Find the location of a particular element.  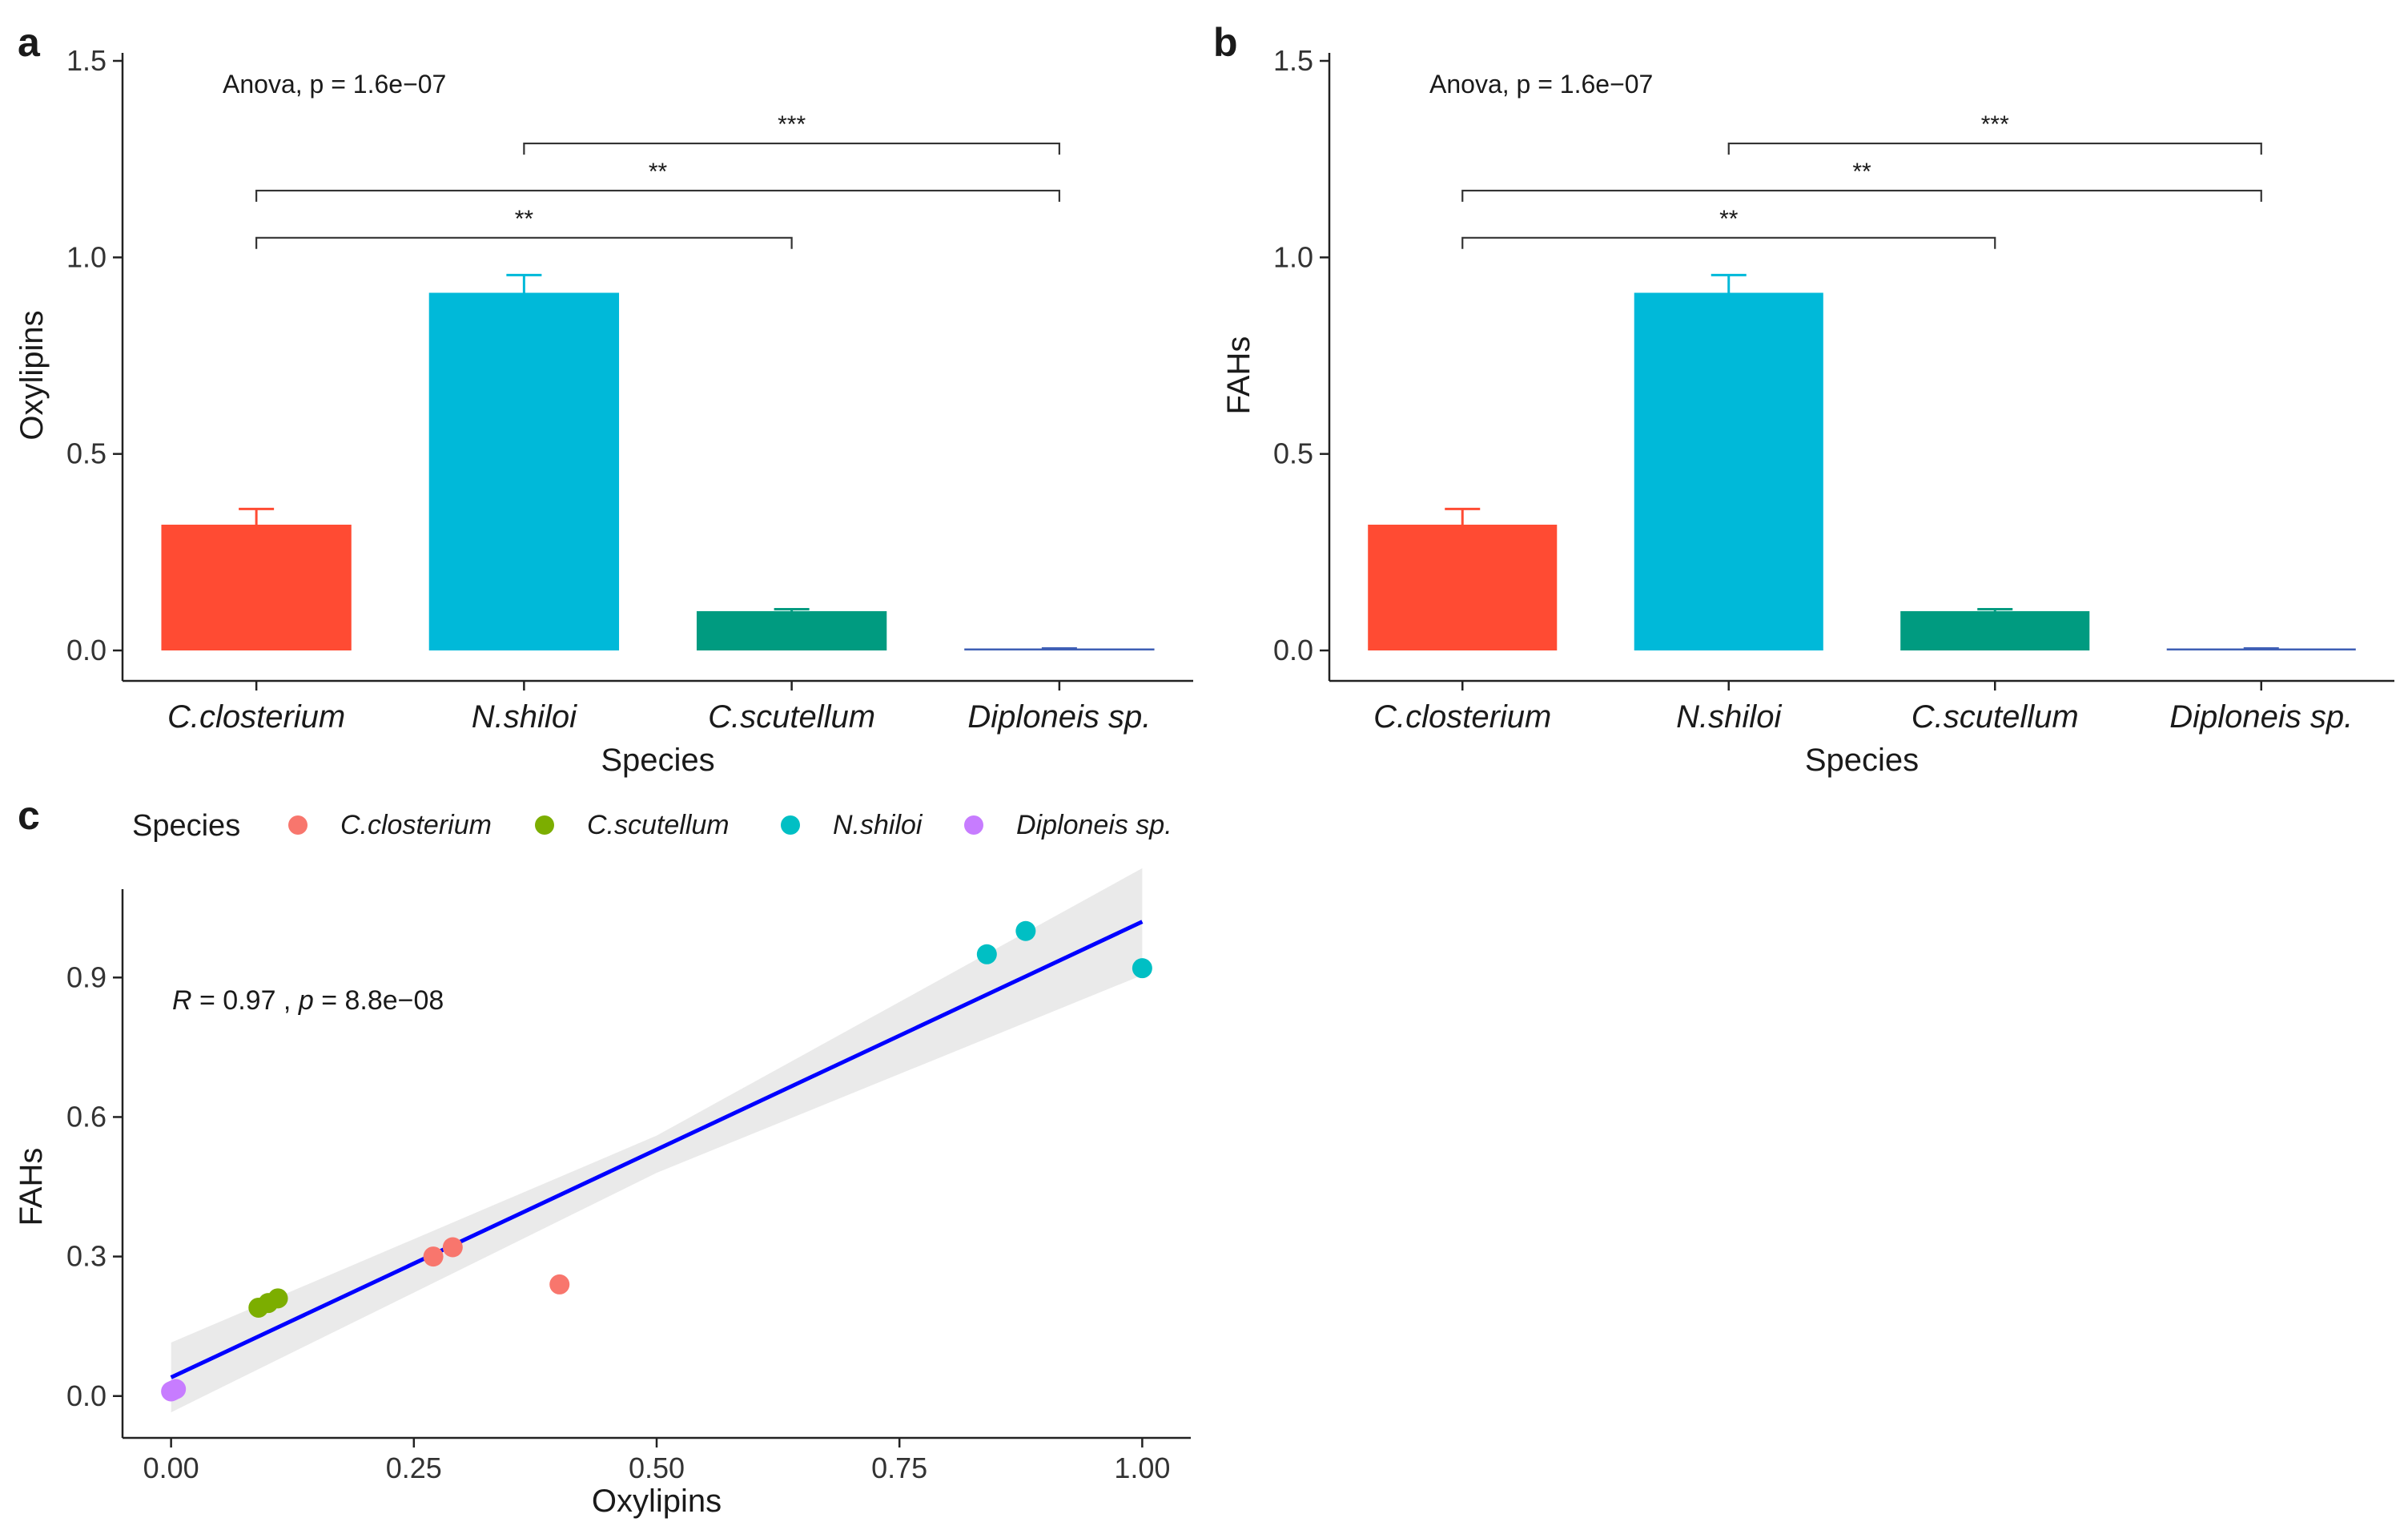

a-x-axis-title: Species is located at coordinates (657, 760).